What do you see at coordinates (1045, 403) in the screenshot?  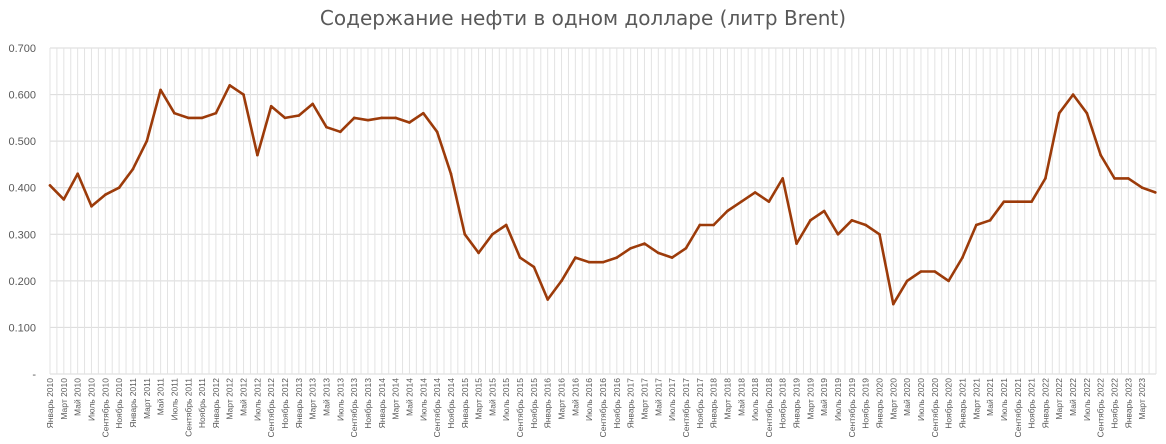 I see `x-tick-label: Январь 2022` at bounding box center [1045, 403].